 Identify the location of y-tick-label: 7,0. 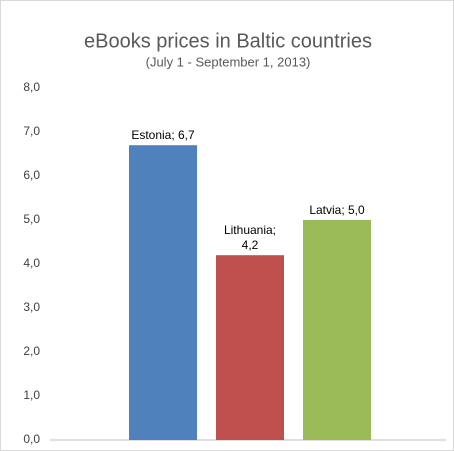
(31, 131).